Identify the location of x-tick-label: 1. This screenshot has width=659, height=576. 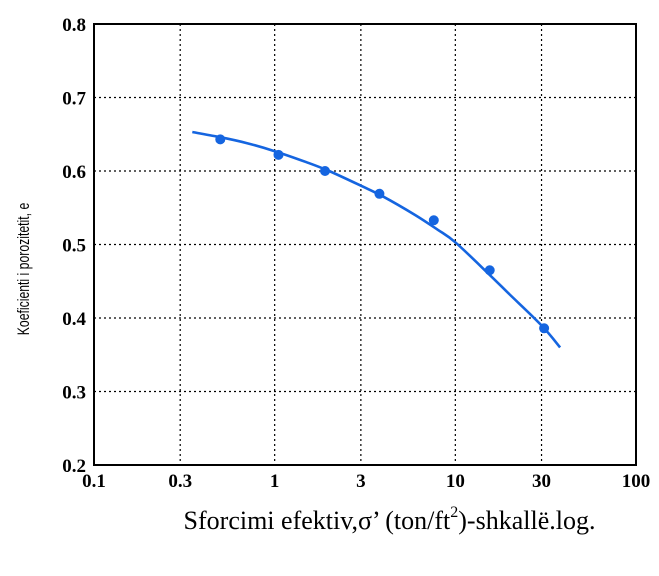
(275, 481).